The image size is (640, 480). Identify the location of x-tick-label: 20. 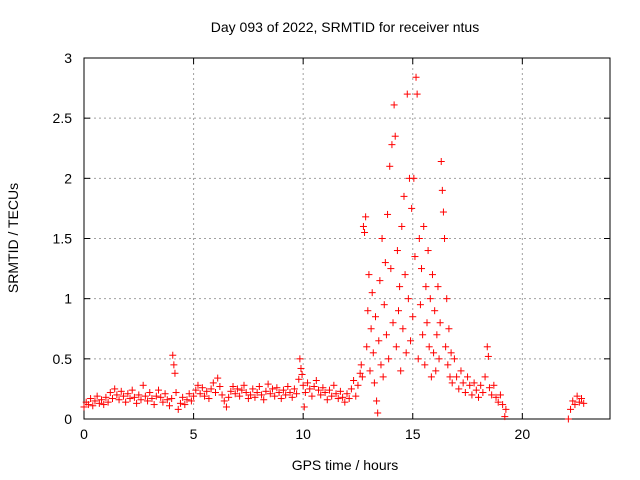
(523, 434).